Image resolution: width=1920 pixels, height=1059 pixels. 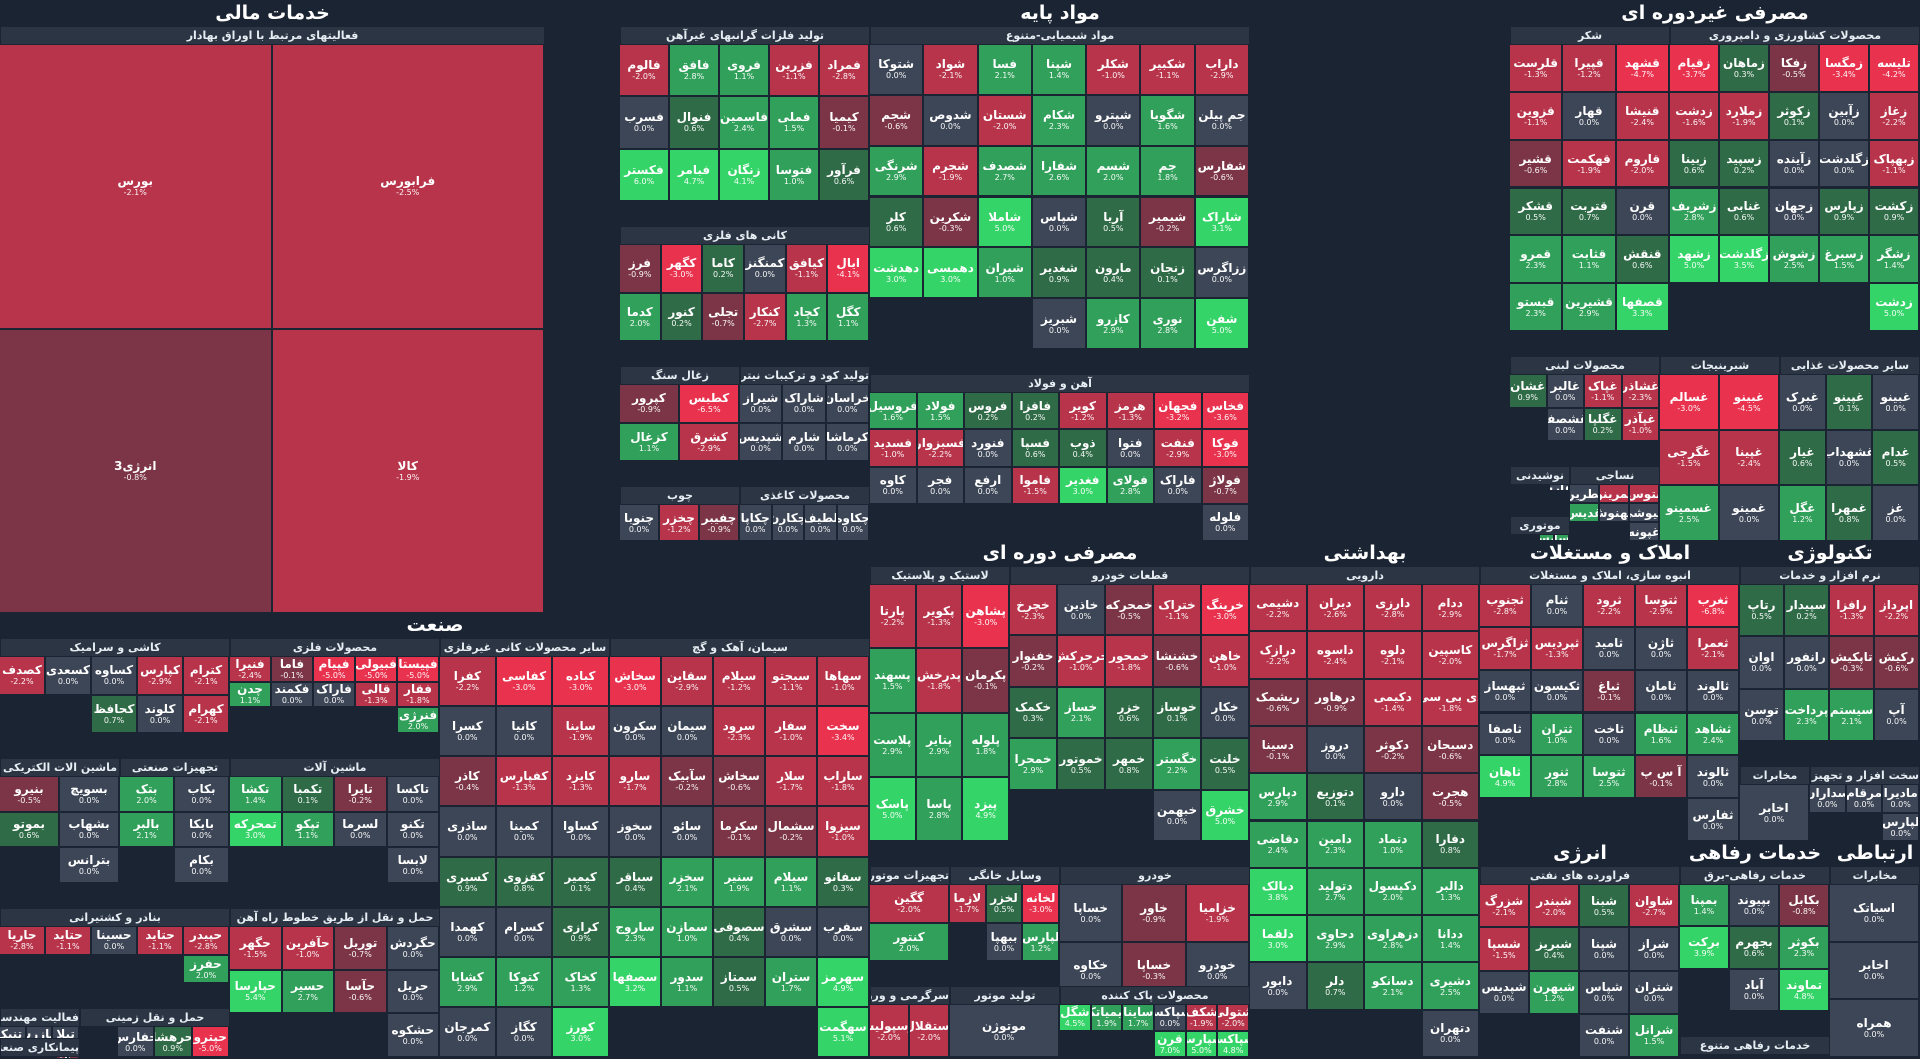 What do you see at coordinates (1642, 68) in the screenshot?
I see `stock-tile: قشهد -4.7%` at bounding box center [1642, 68].